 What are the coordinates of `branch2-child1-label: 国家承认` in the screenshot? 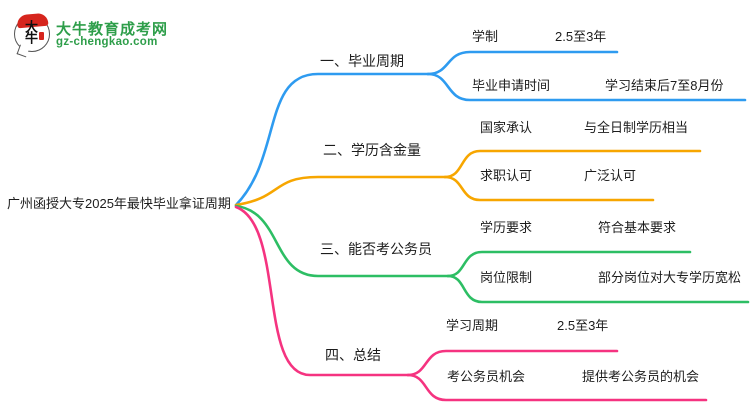 It's located at (506, 127).